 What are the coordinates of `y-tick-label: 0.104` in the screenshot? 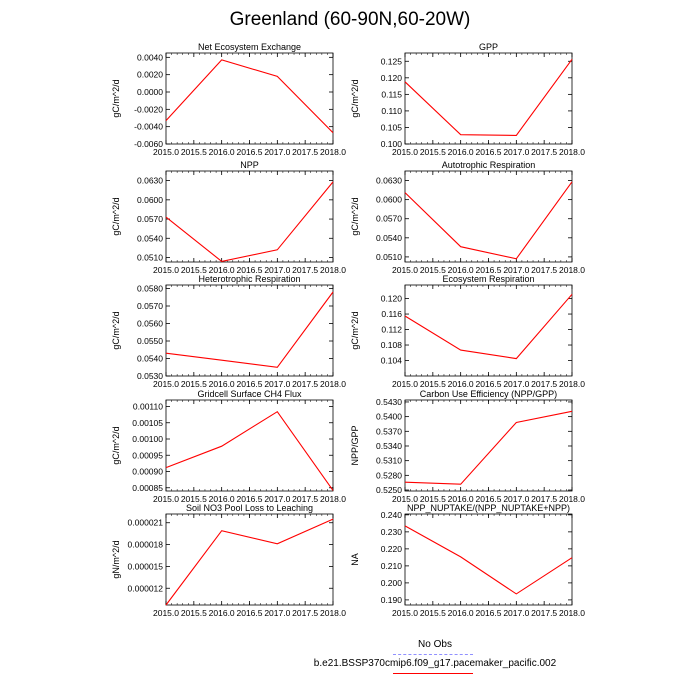 It's located at (392, 361).